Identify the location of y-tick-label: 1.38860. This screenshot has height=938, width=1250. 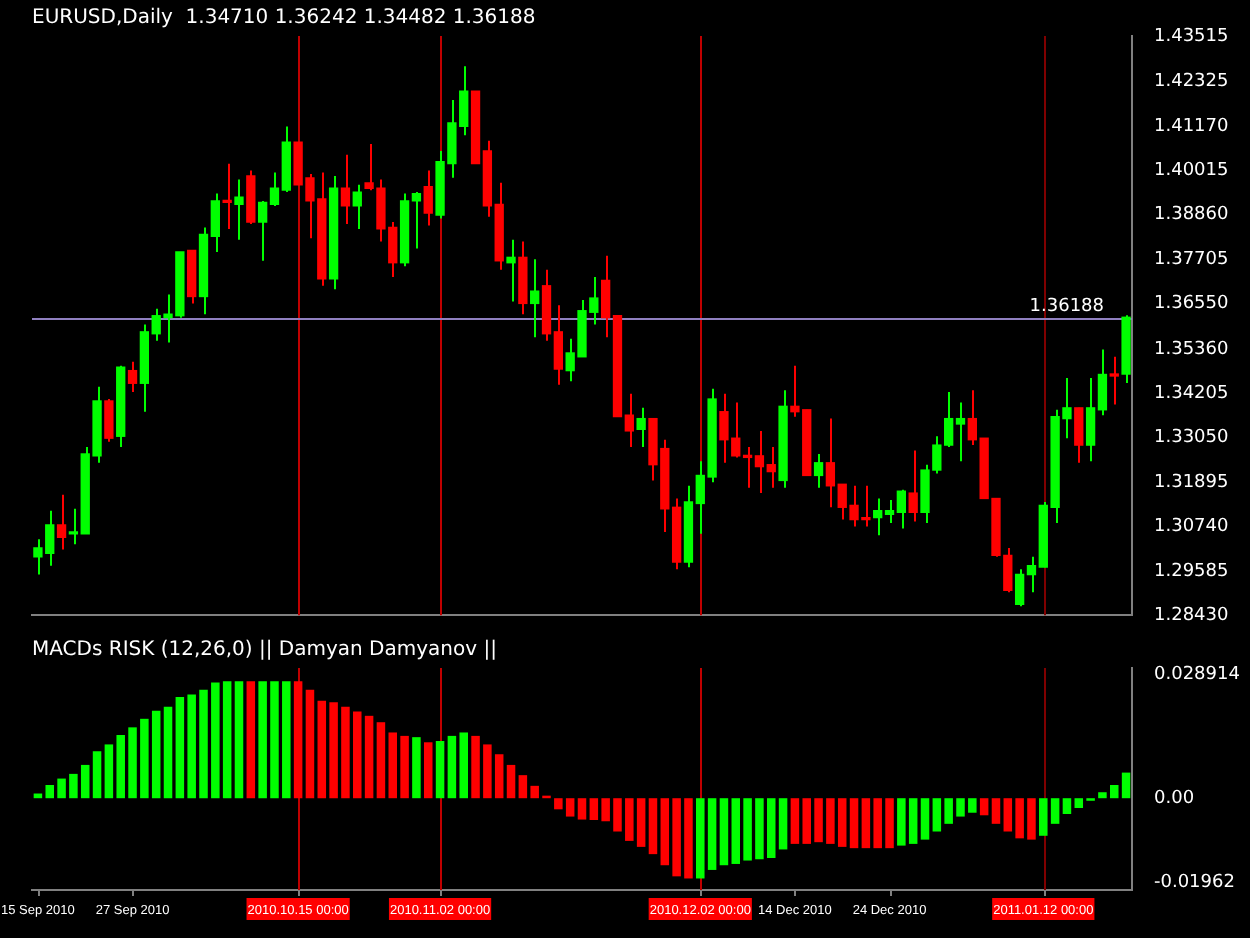
(1191, 215).